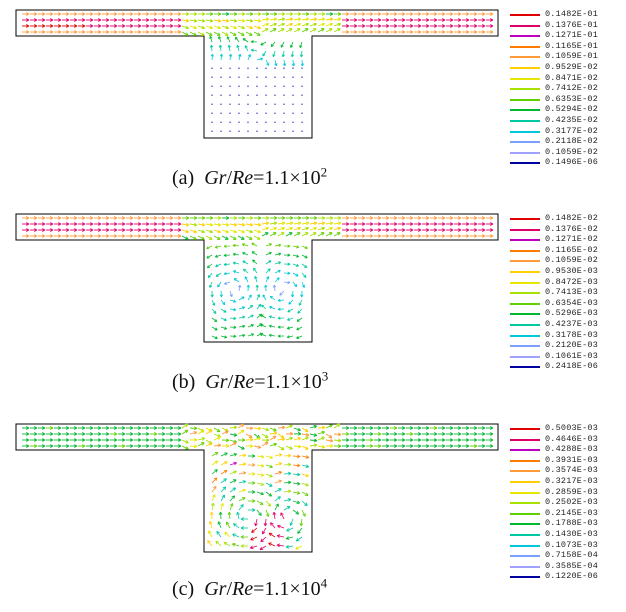 This screenshot has height=612, width=626. I want to click on legend-value: 0.3574E-03, so click(572, 470).